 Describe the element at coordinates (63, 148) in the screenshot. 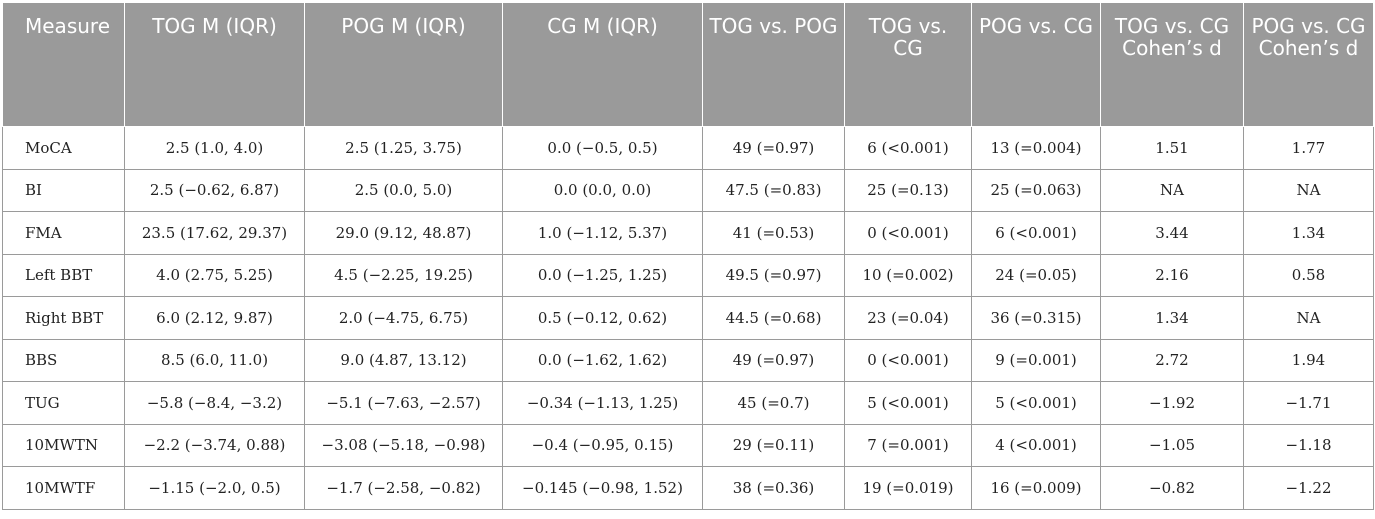

I see `measure-cell: MoCA` at that location.